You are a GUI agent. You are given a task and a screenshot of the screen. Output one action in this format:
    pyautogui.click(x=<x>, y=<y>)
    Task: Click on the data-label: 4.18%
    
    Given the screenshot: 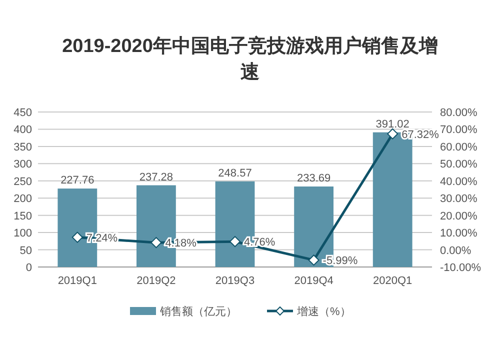 What is the action you would take?
    pyautogui.click(x=181, y=244)
    